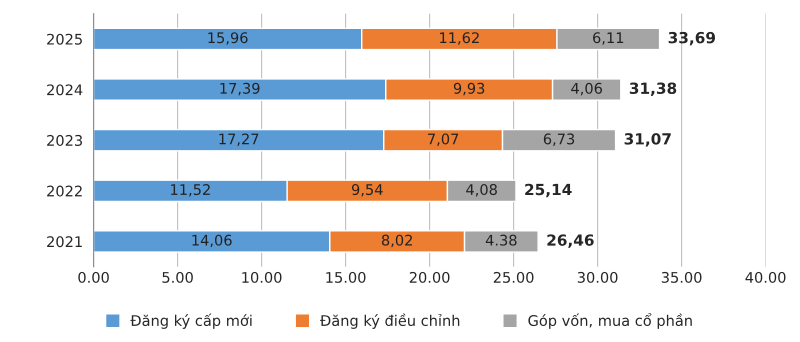 The width and height of the screenshot is (800, 342). Describe the element at coordinates (653, 89) in the screenshot. I see `total-label: 31,38` at that location.